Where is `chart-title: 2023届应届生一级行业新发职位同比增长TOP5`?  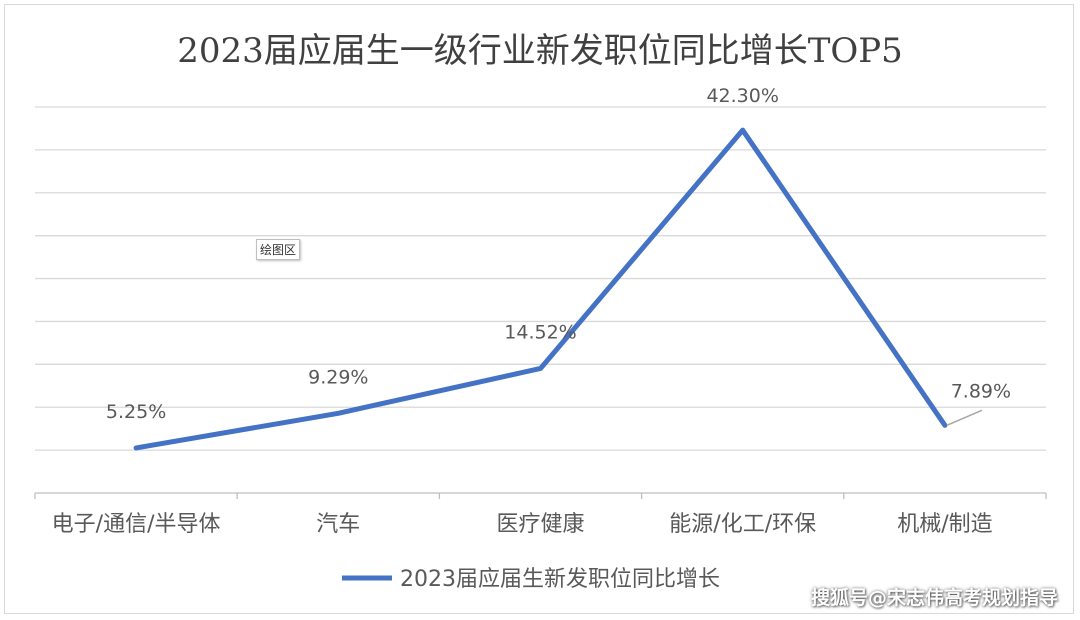
chart-title: 2023届应届生一级行业新发职位同比增长TOP5 is located at coordinates (540, 51).